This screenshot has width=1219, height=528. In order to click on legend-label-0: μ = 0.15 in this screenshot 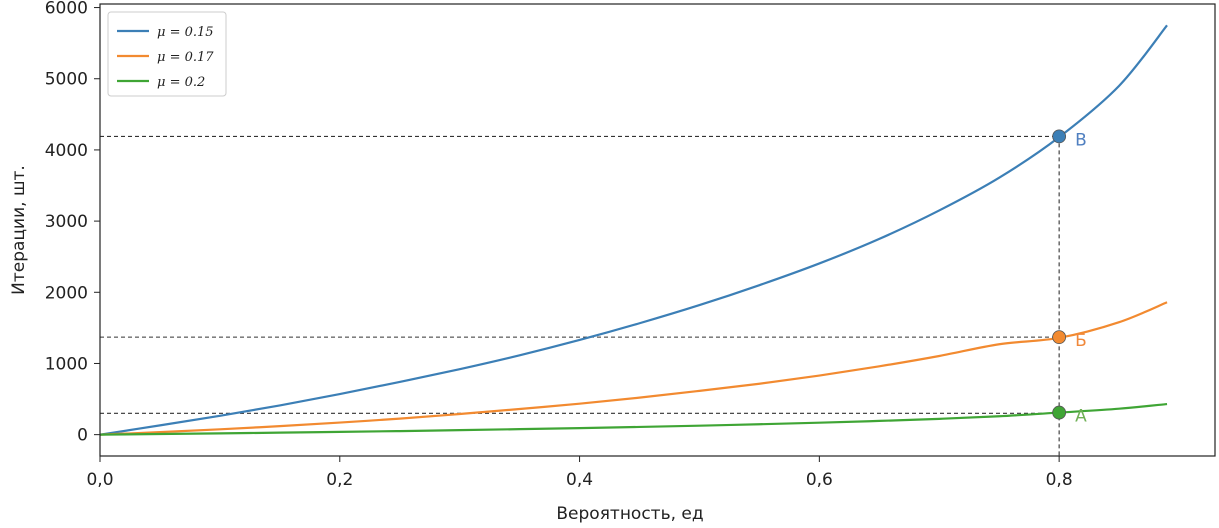, I will do `click(185, 32)`.